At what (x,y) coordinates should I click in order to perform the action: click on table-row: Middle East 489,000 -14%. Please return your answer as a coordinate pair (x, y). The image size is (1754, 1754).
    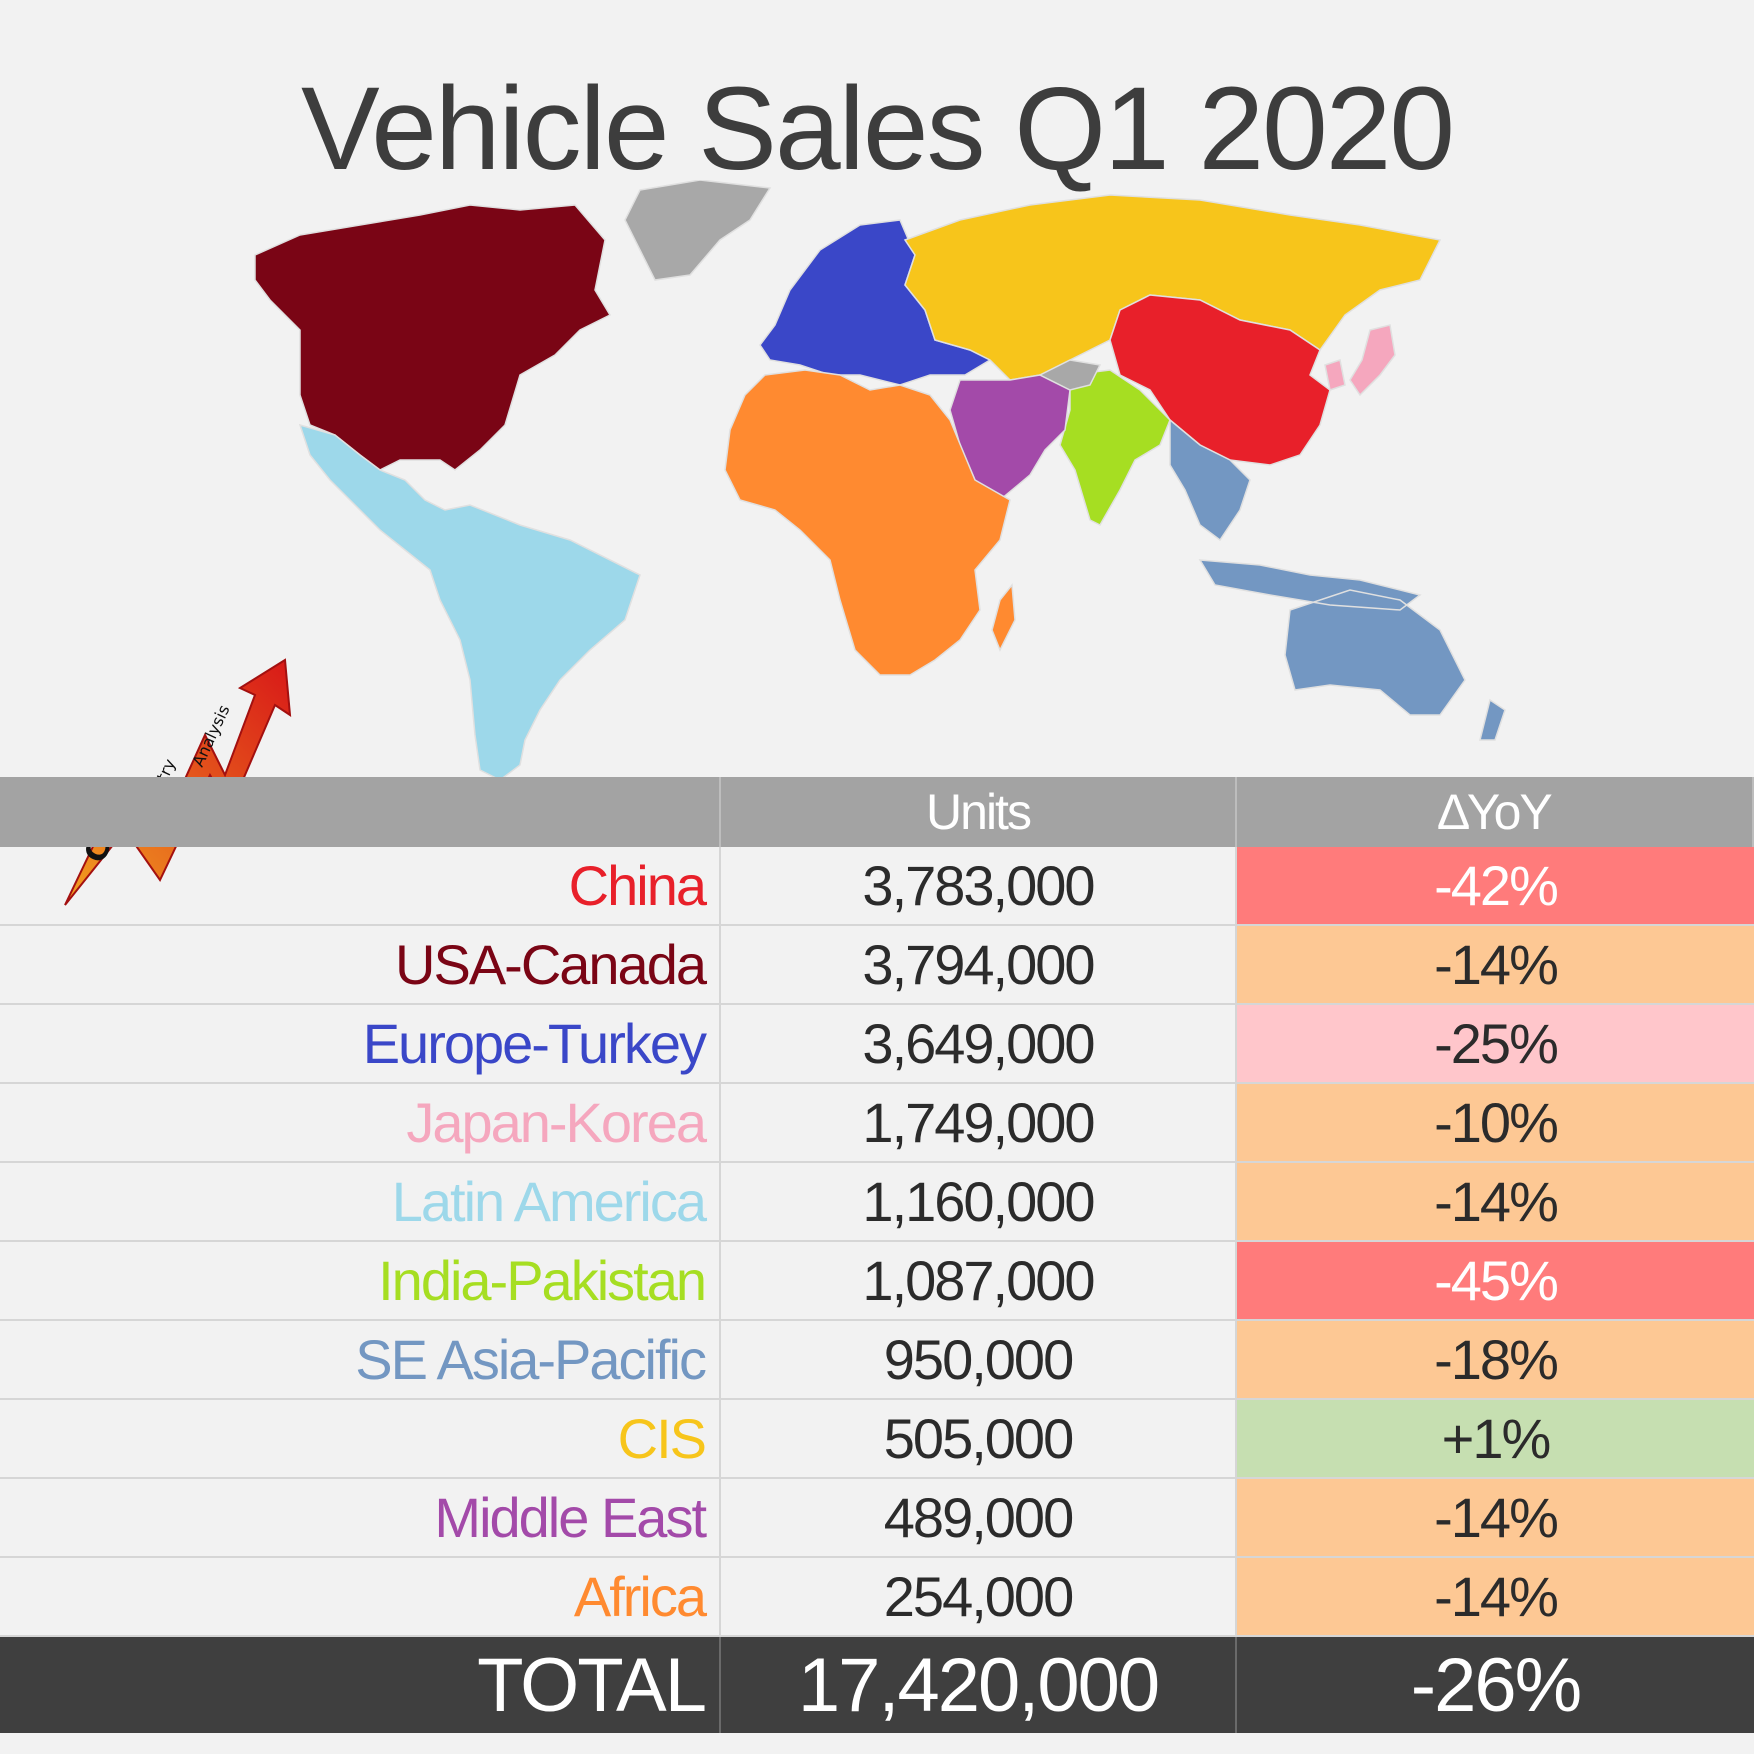
    Looking at the image, I should click on (877, 1518).